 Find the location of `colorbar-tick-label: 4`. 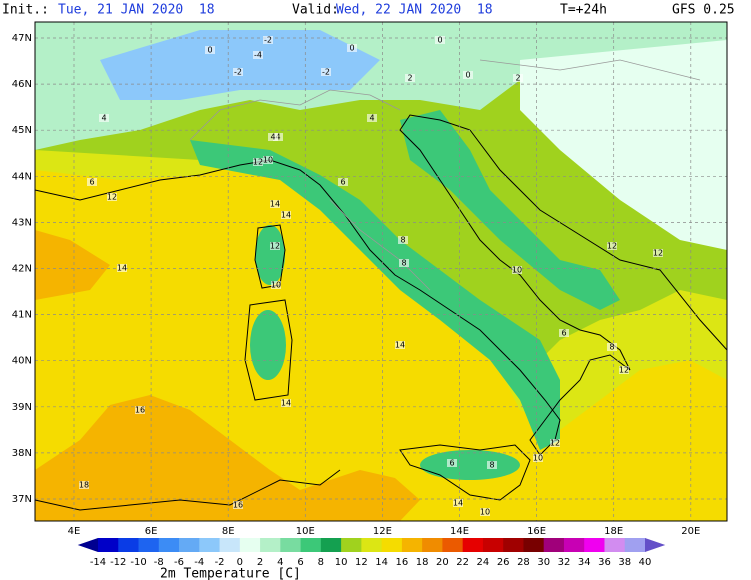

colorbar-tick-label: 4 is located at coordinates (280, 562).